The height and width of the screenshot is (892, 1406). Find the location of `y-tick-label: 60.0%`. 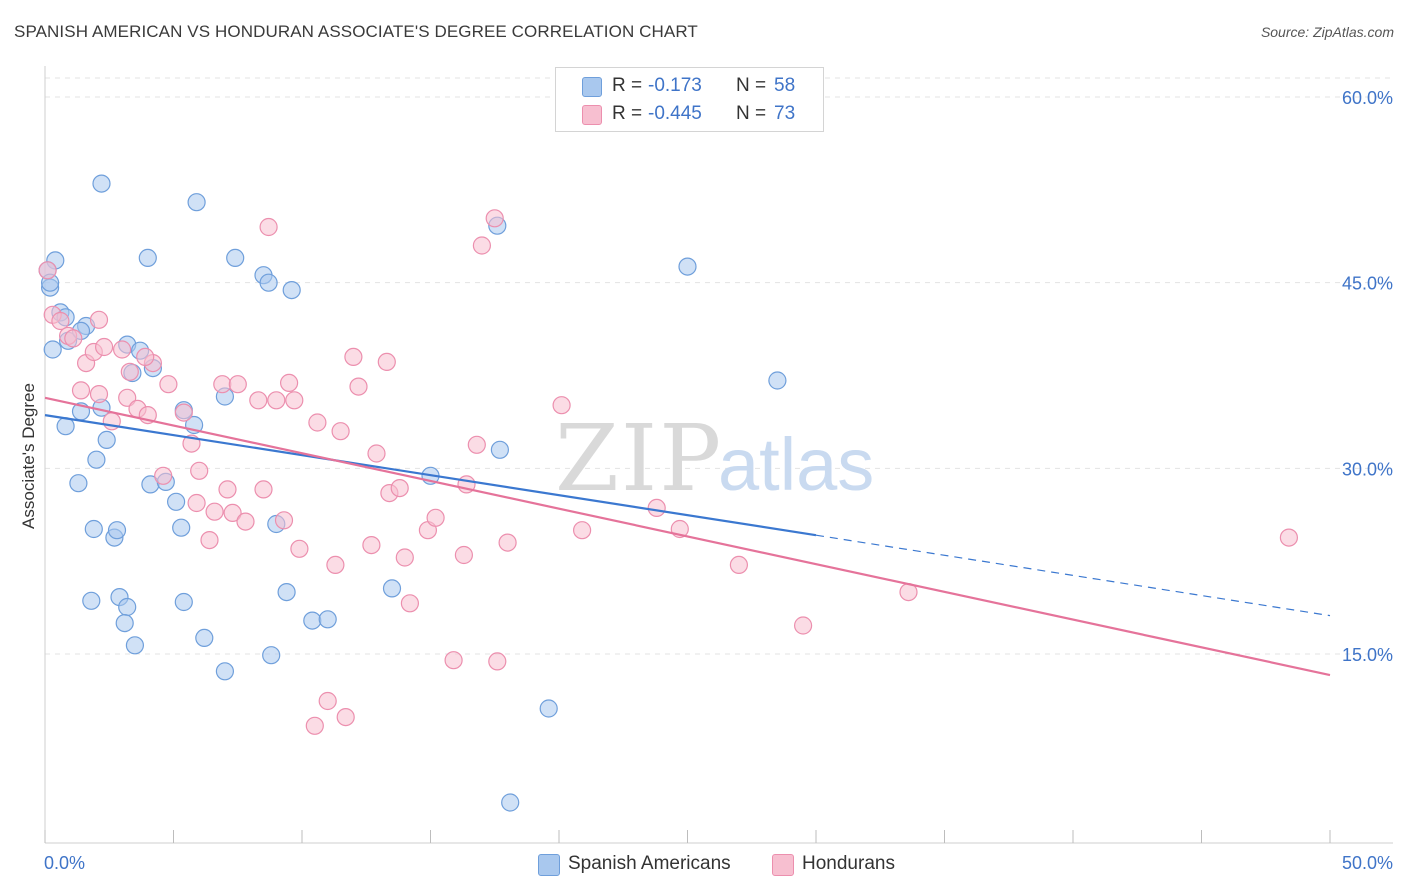

y-tick-label: 60.0% is located at coordinates (1367, 98).